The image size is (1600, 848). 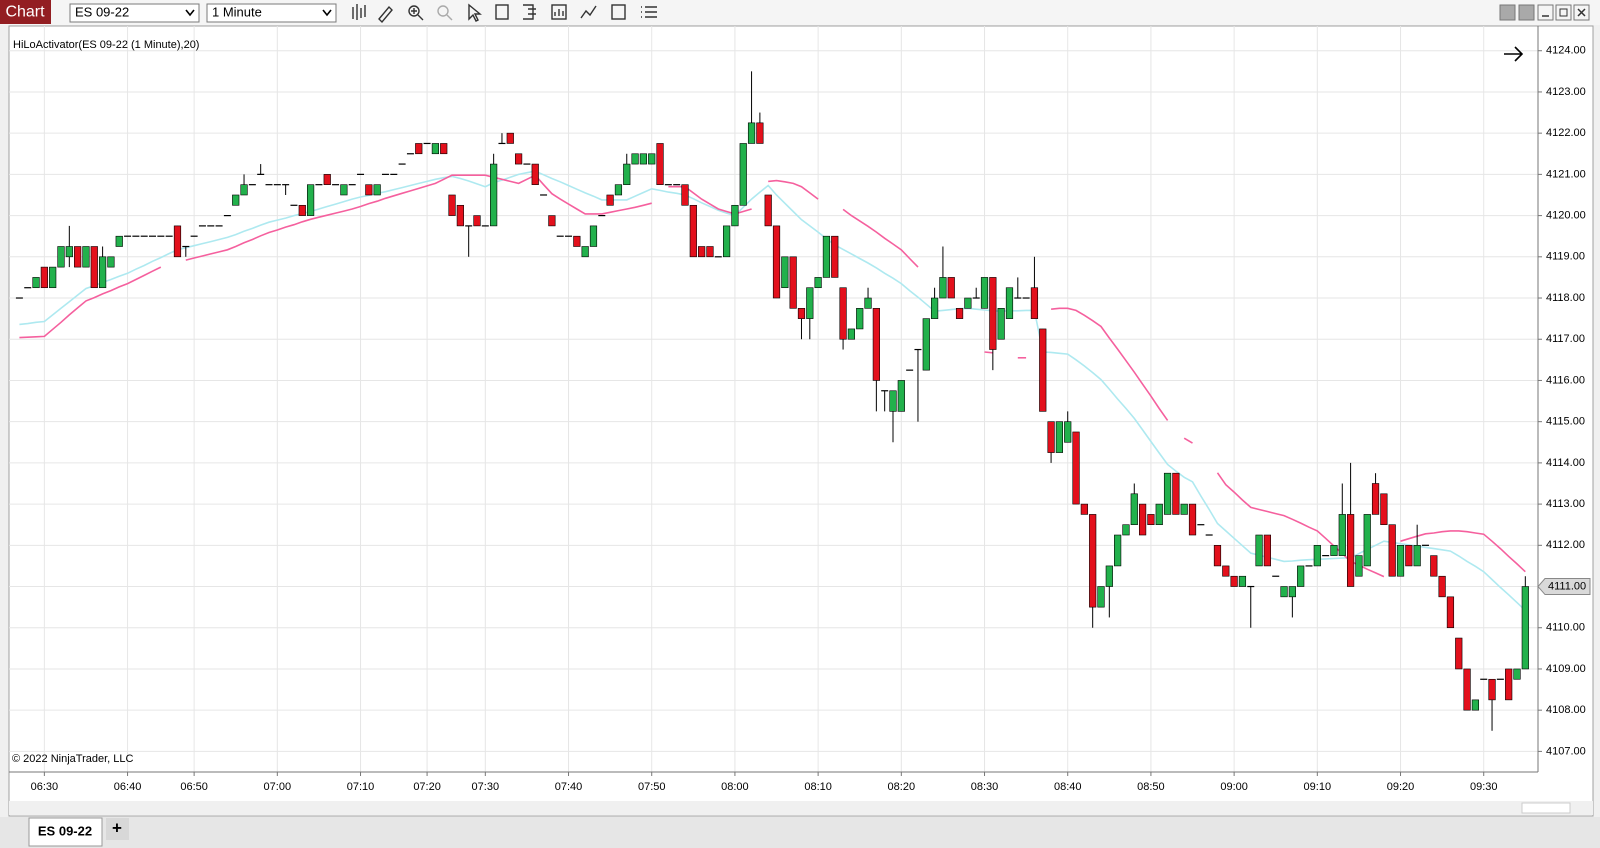 What do you see at coordinates (414, 11) in the screenshot?
I see `zoom-in-icon` at bounding box center [414, 11].